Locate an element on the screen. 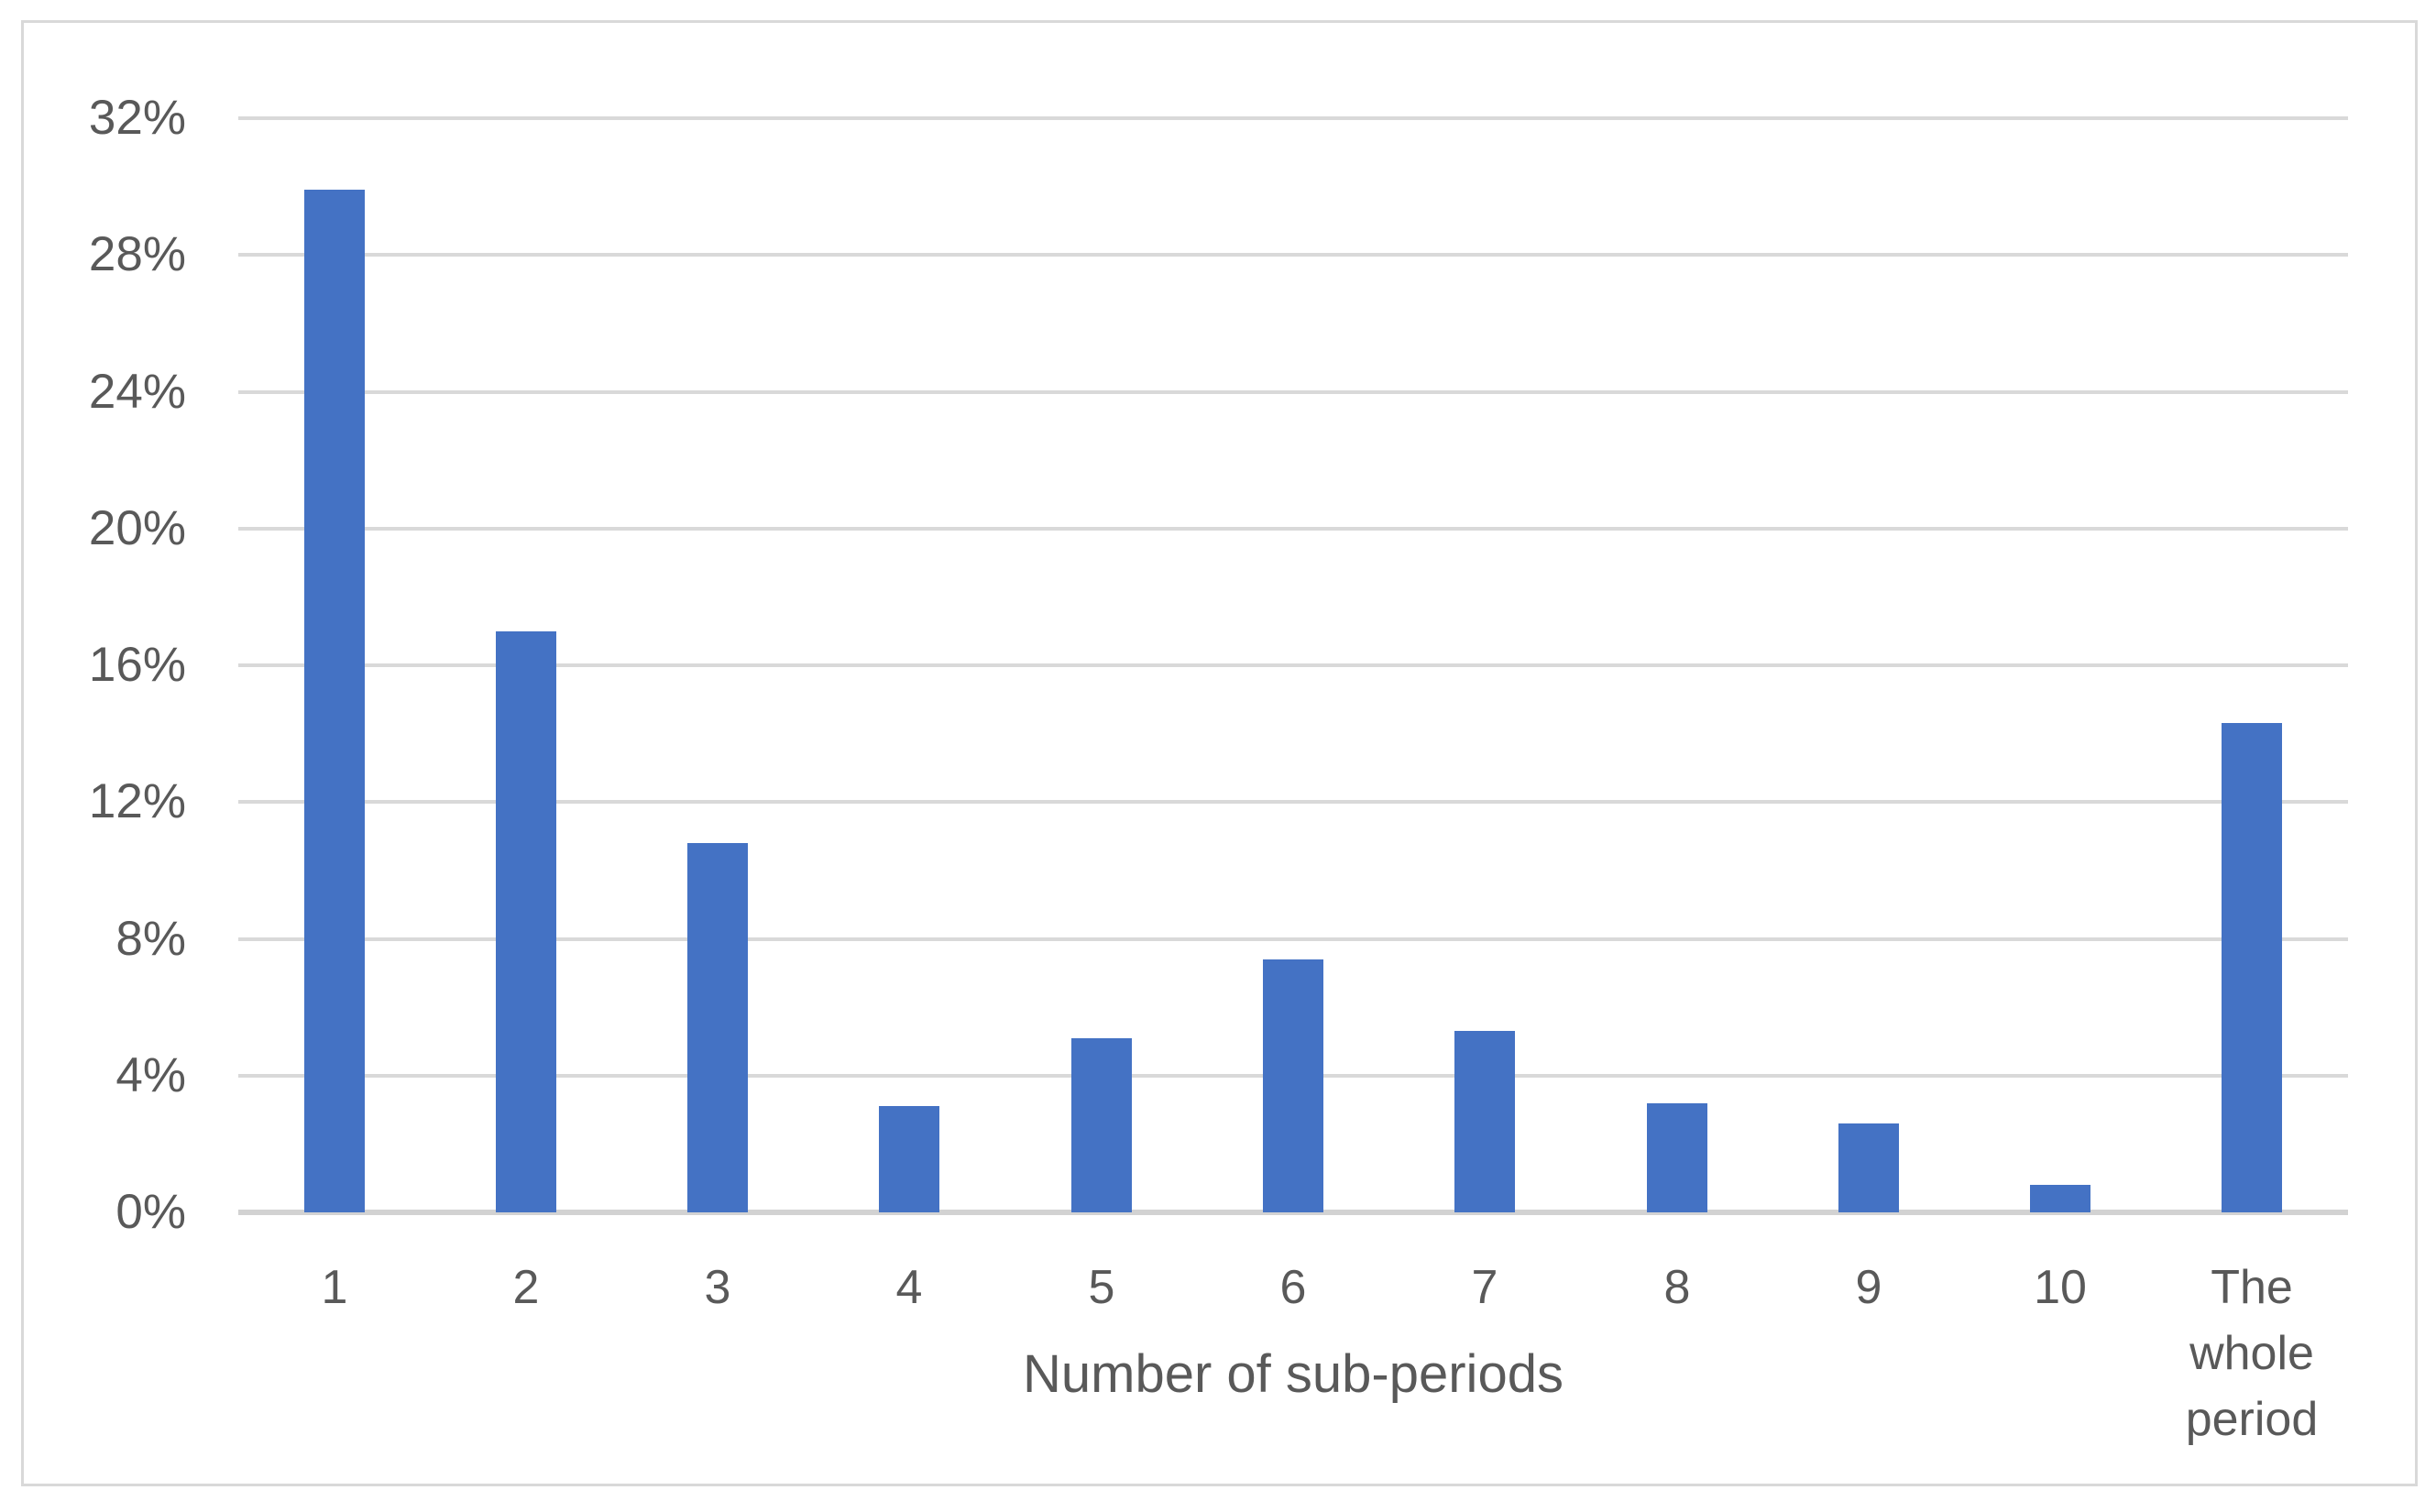  y-tick-label: 8% is located at coordinates (150, 939).